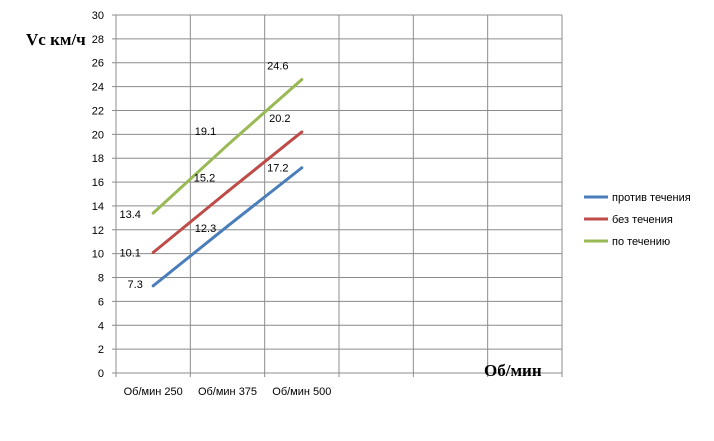 Image resolution: width=714 pixels, height=441 pixels. Describe the element at coordinates (56, 39) in the screenshot. I see `y-axis-title: Vс км/ч` at that location.